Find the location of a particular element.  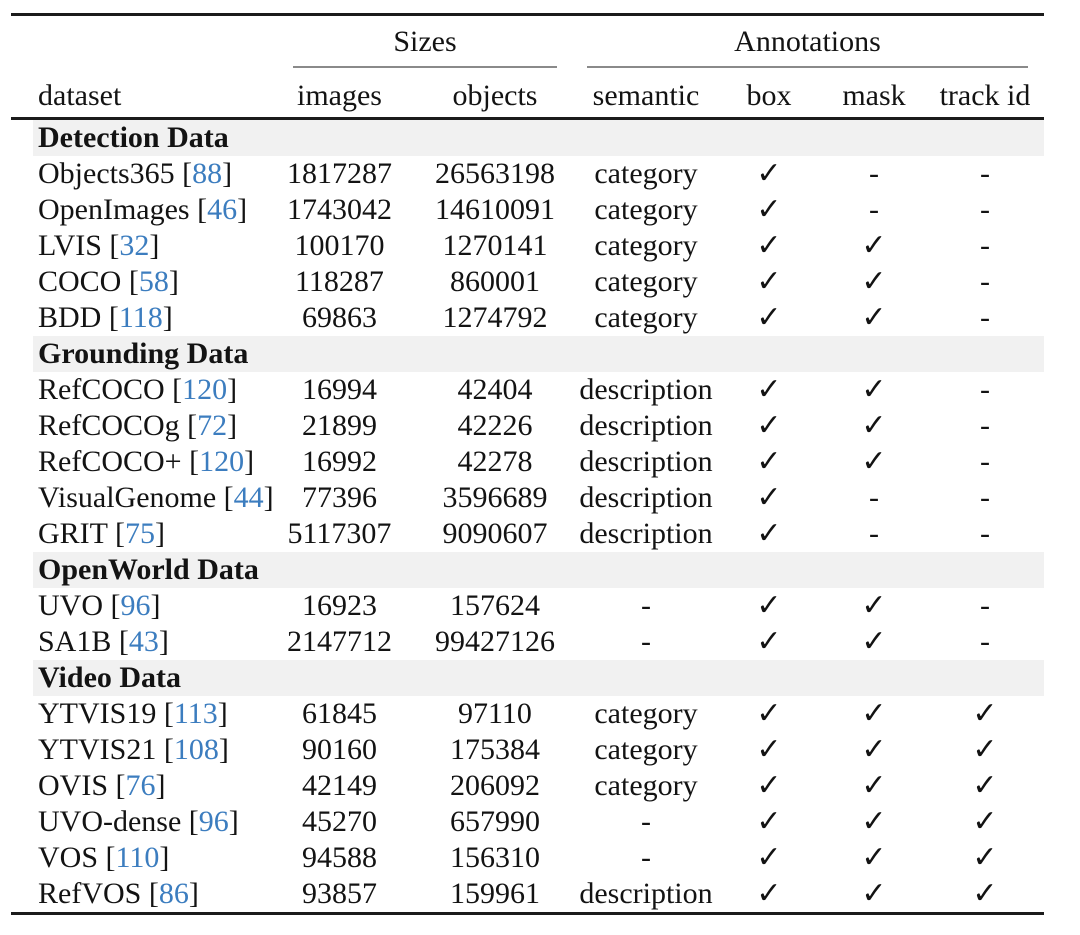

citation-link: 118 is located at coordinates (140, 317).